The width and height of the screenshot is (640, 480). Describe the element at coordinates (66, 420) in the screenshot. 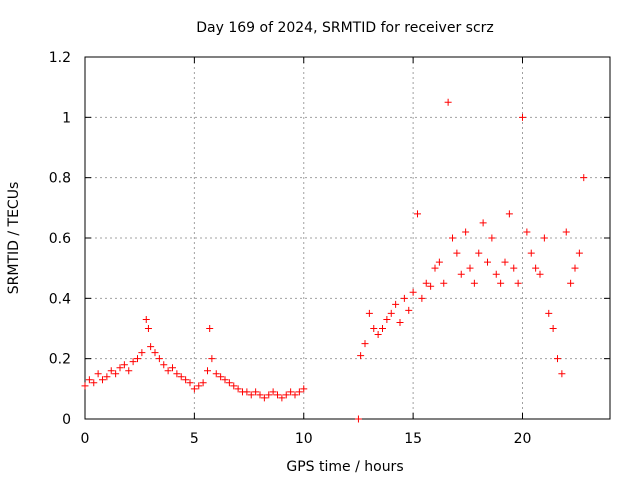

I see `y-tick-label: 0` at that location.